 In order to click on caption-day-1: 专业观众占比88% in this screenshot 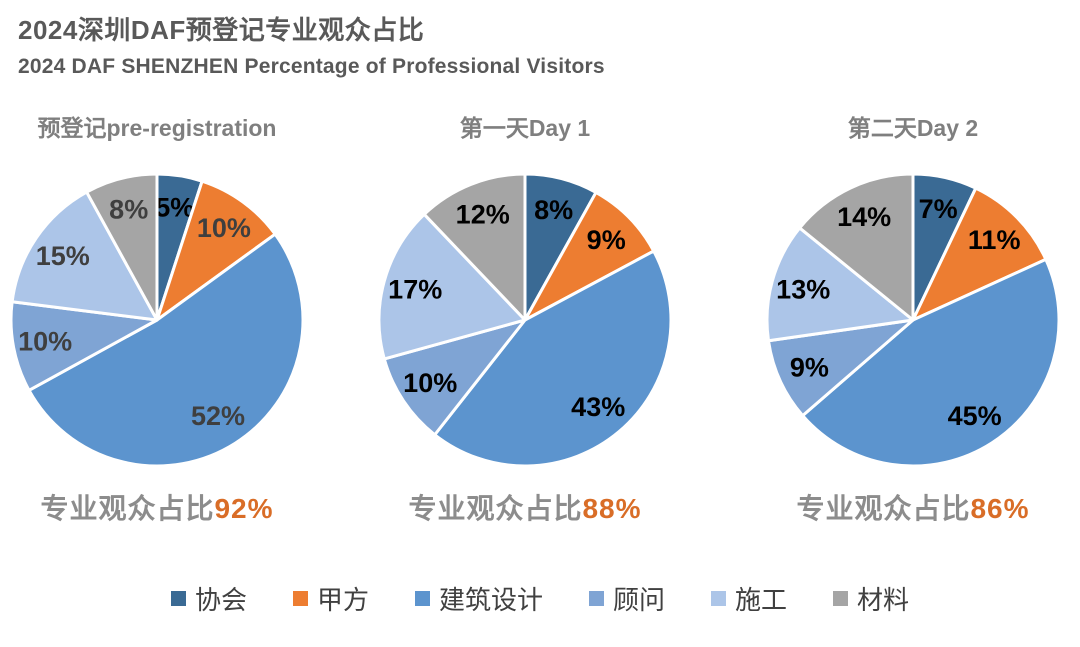, I will do `click(525, 507)`.